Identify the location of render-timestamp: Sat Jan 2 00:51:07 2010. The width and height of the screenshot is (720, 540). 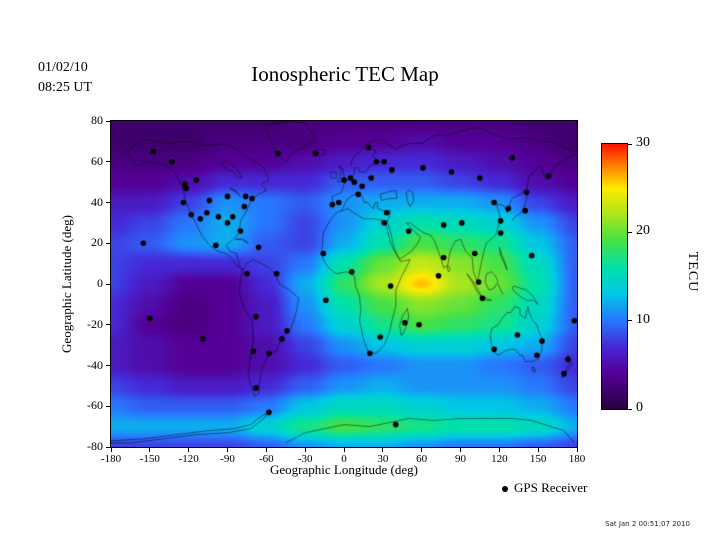
(647, 524).